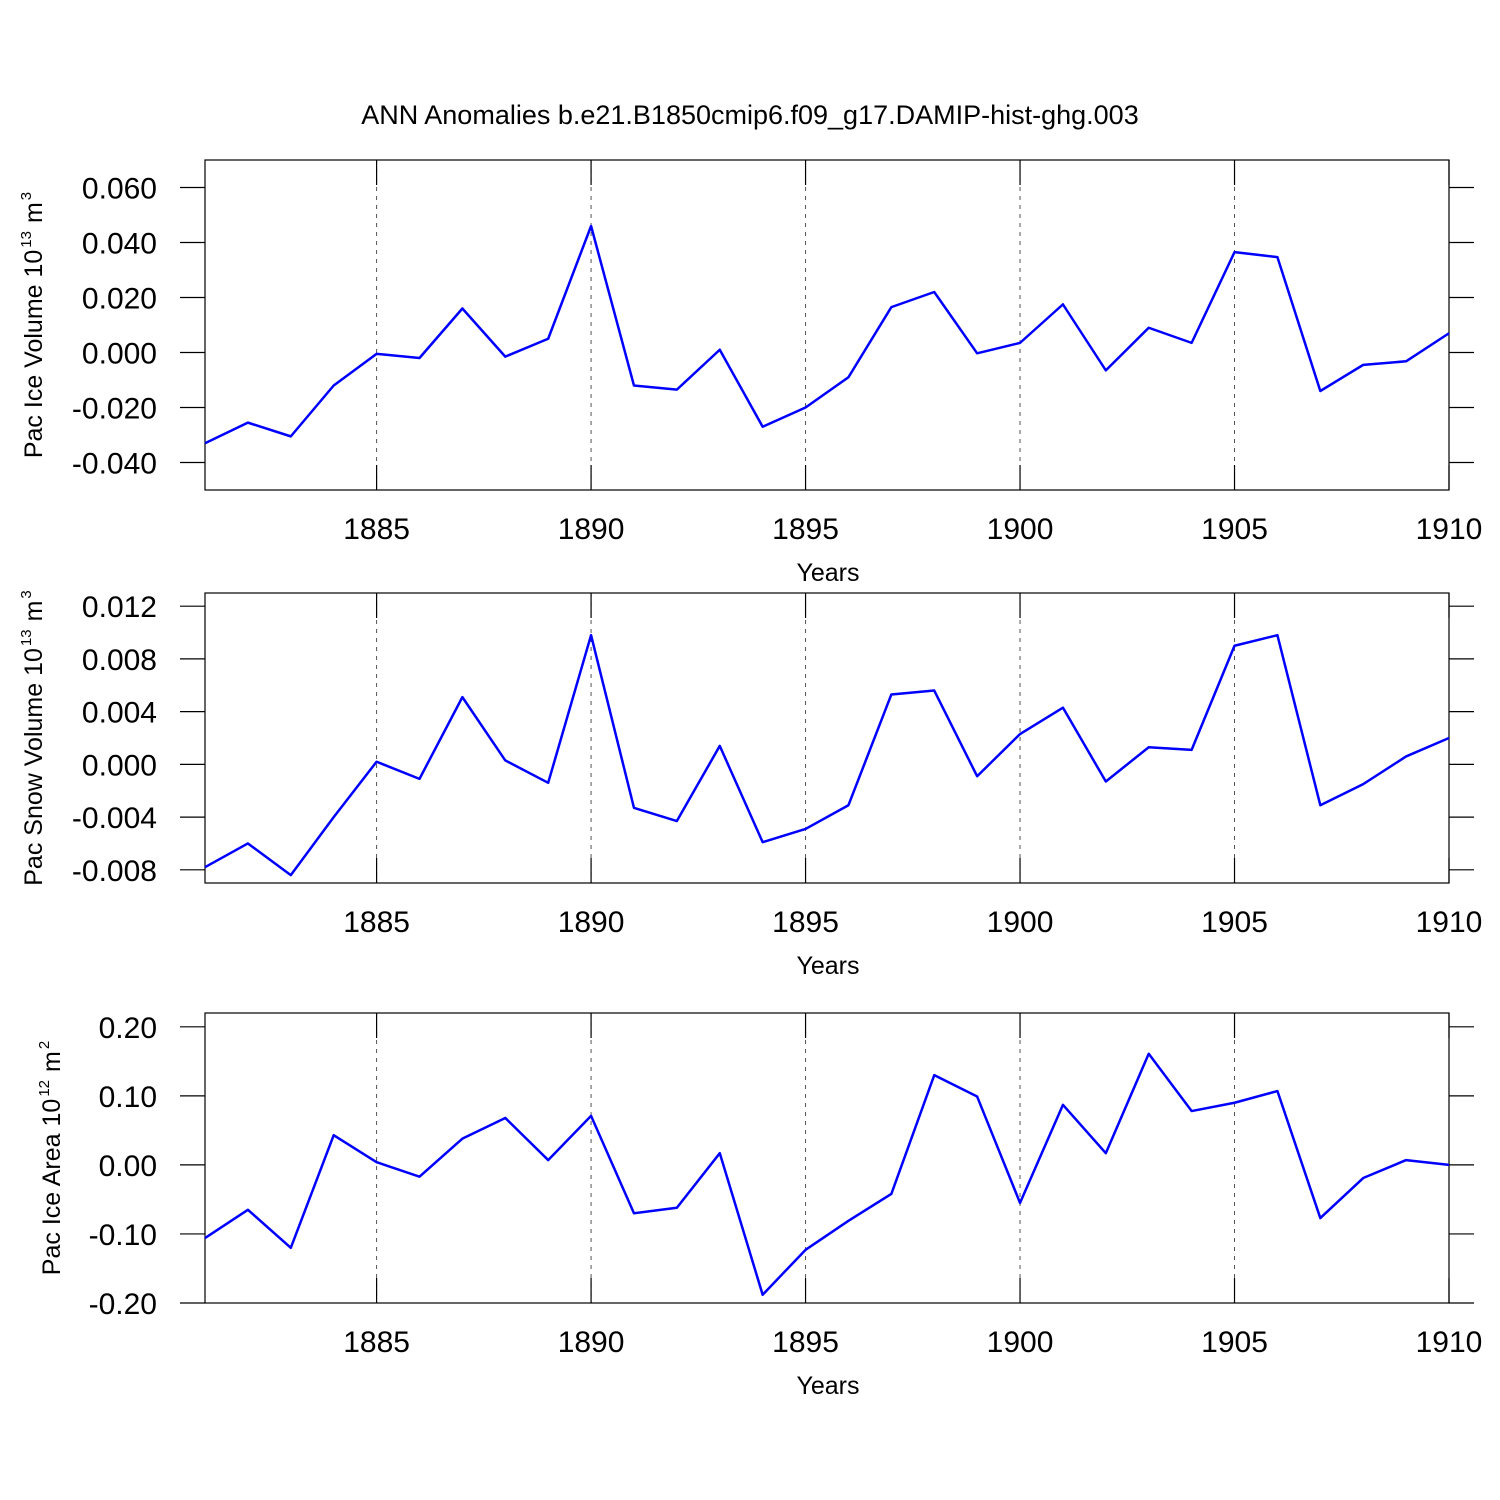 The height and width of the screenshot is (1500, 1500). Describe the element at coordinates (119, 660) in the screenshot. I see `y-tick-label: 0.008` at that location.